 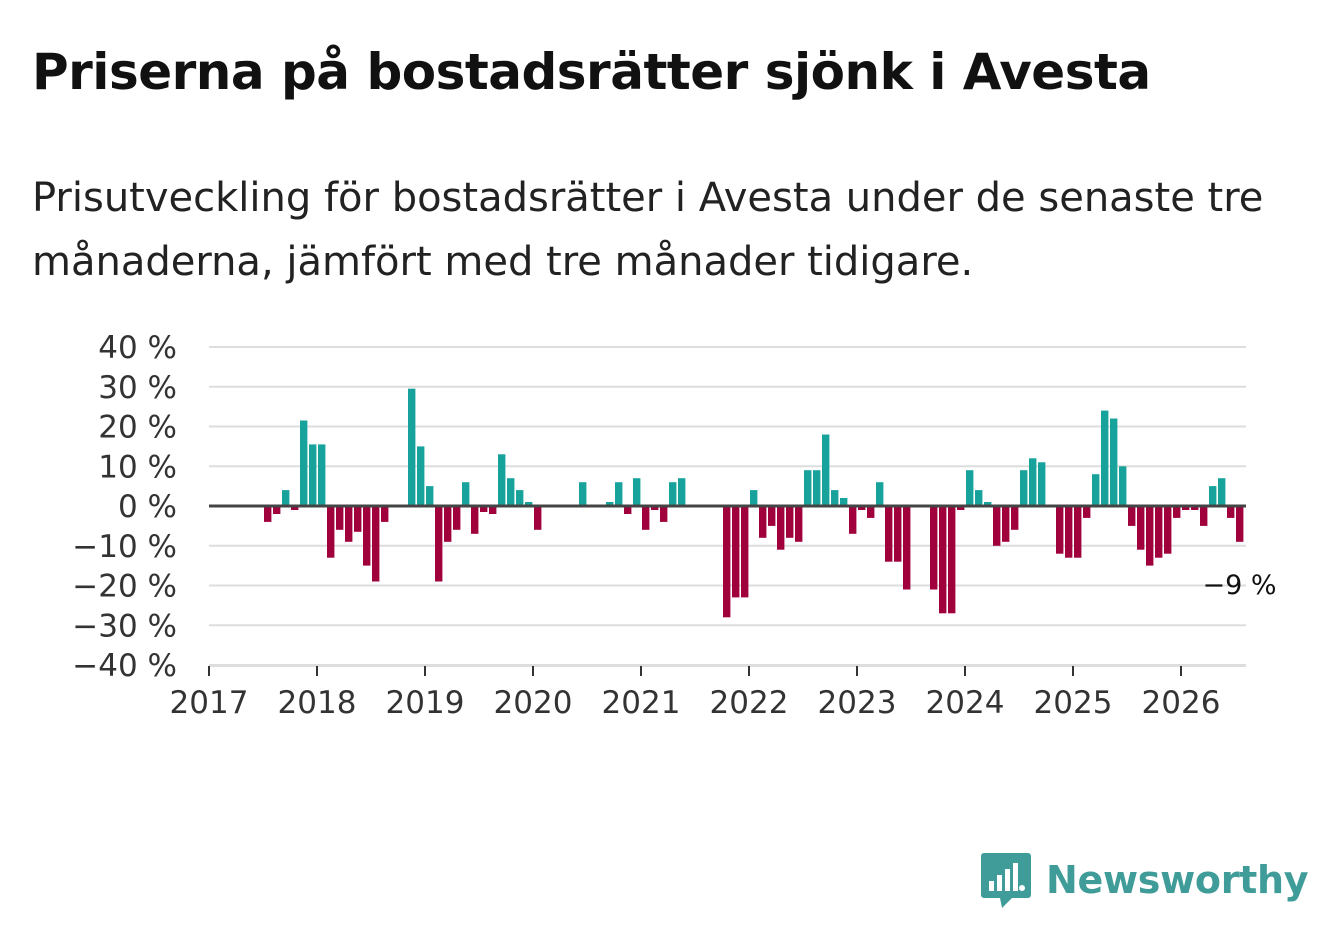 What do you see at coordinates (591, 72) in the screenshot?
I see `chart-title: Priserna på bostadsrätter sjönk i Avesta` at bounding box center [591, 72].